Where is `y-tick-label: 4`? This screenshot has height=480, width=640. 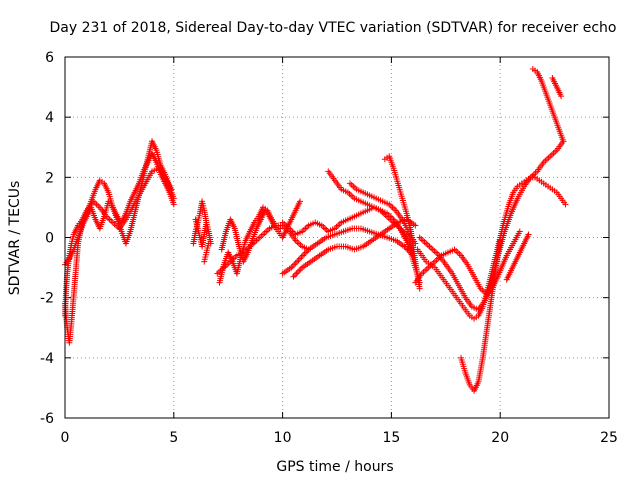
y-tick-label: 4 is located at coordinates (49, 118).